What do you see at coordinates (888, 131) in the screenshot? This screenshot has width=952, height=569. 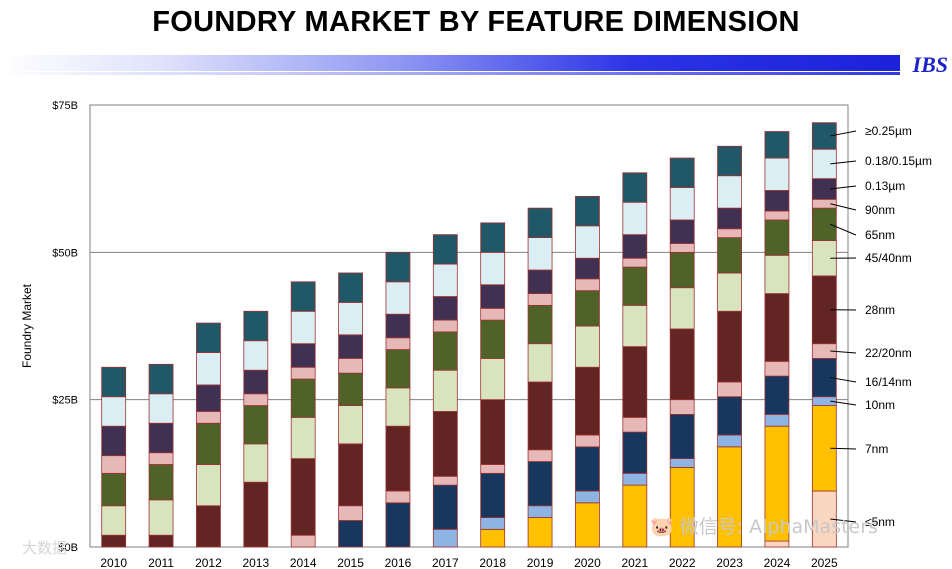 I see `series-label: ≥0.25µm` at bounding box center [888, 131].